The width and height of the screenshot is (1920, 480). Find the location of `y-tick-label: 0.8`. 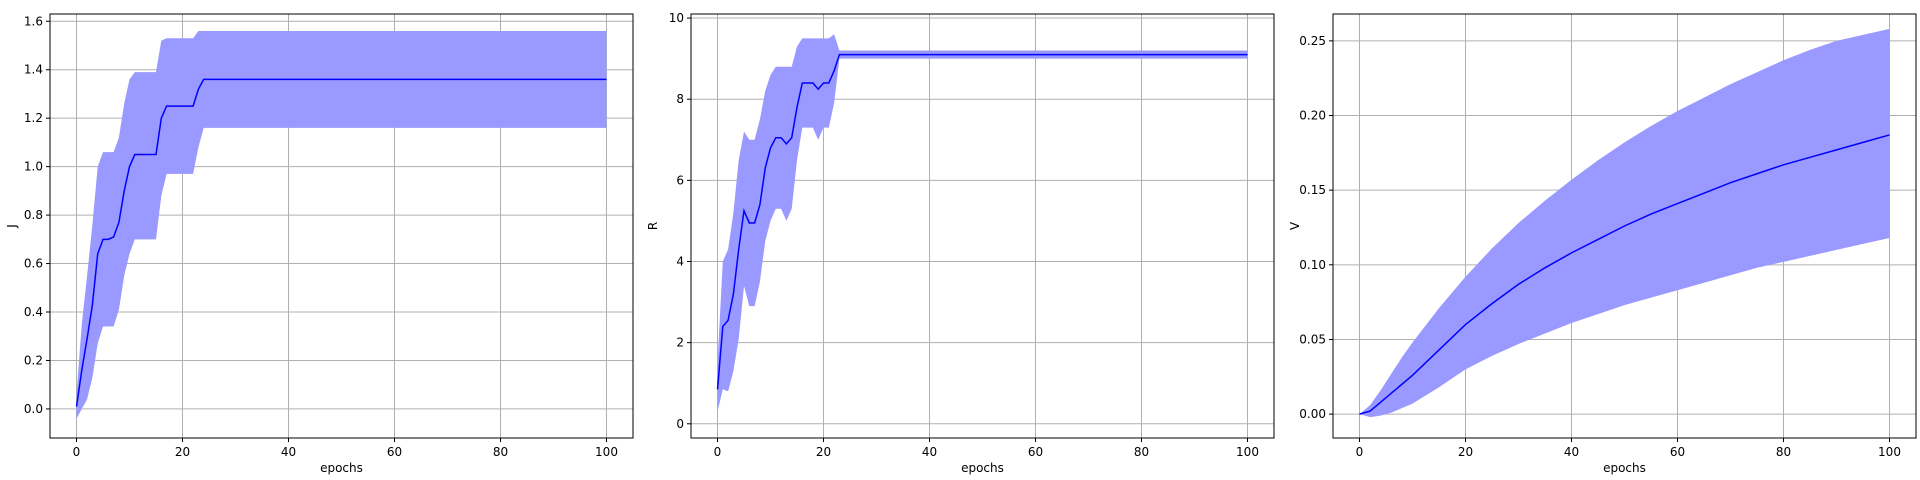

y-tick-label: 0.8 is located at coordinates (33, 215).